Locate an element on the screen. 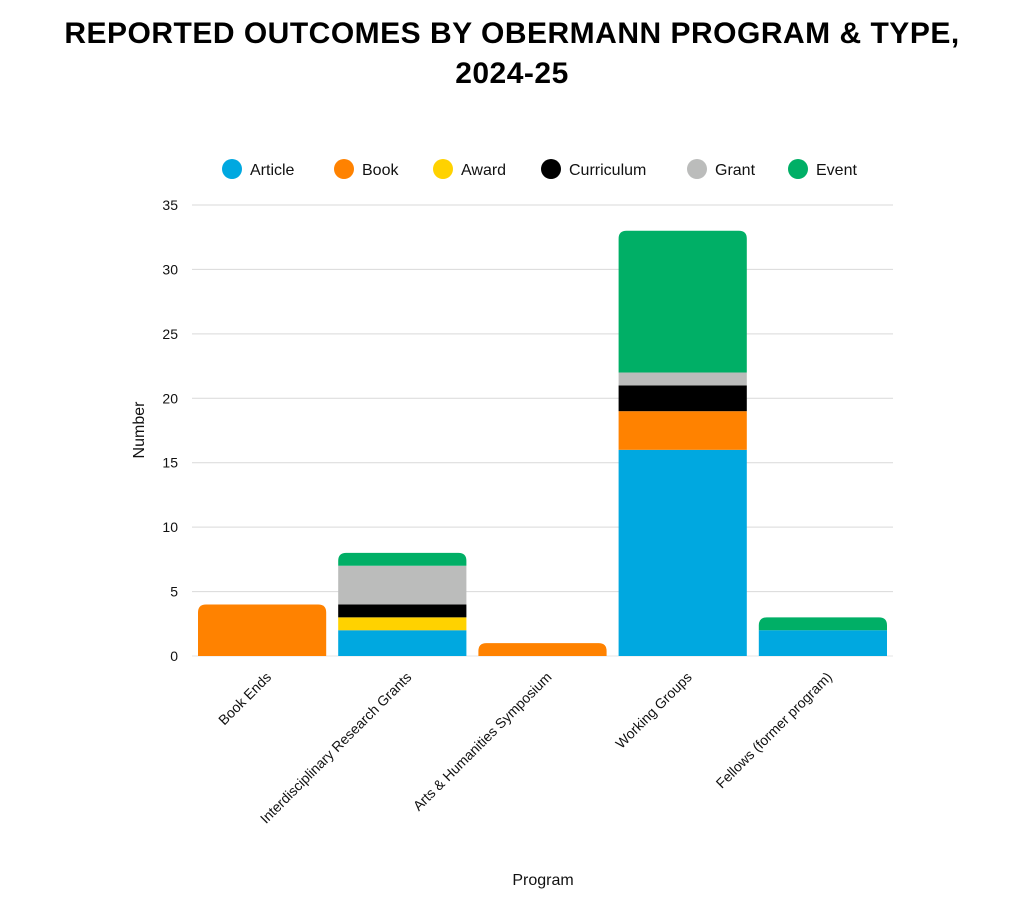 The image size is (1024, 900). x-tick-label: Book Ends is located at coordinates (244, 698).